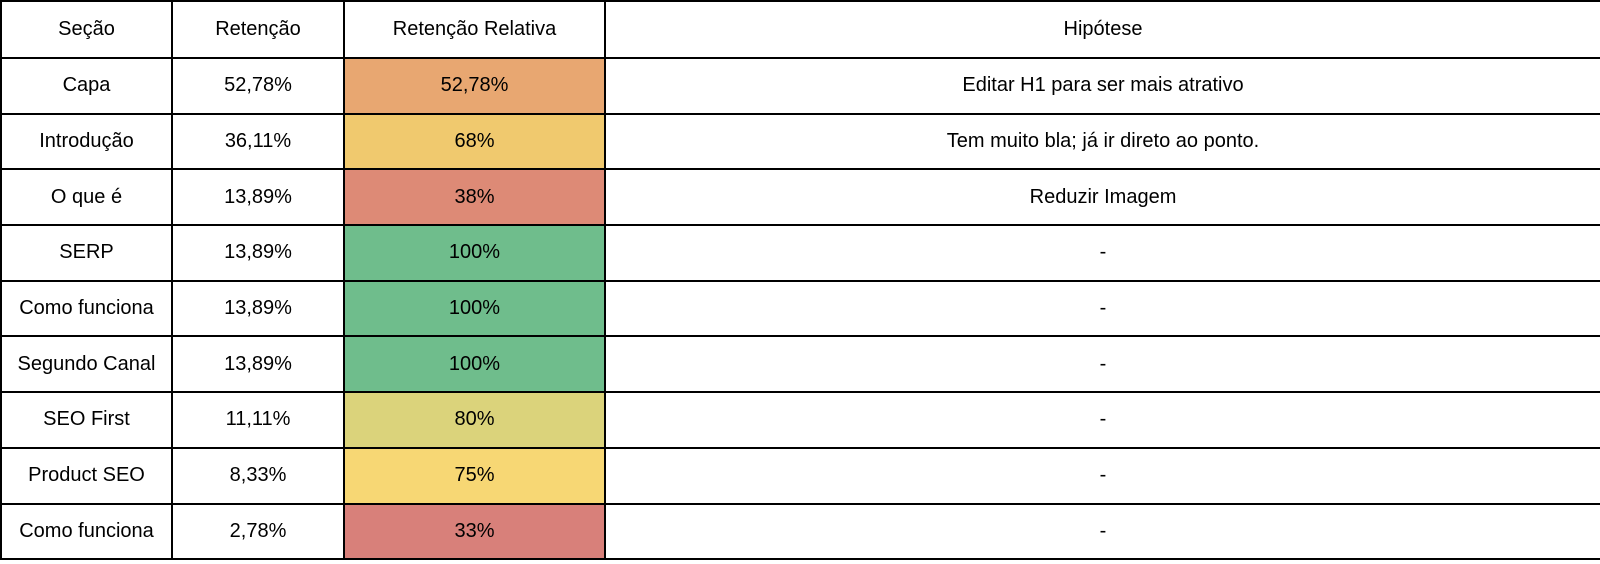 The height and width of the screenshot is (564, 1600). I want to click on col-header-hipotese: Hipótese, so click(1102, 29).